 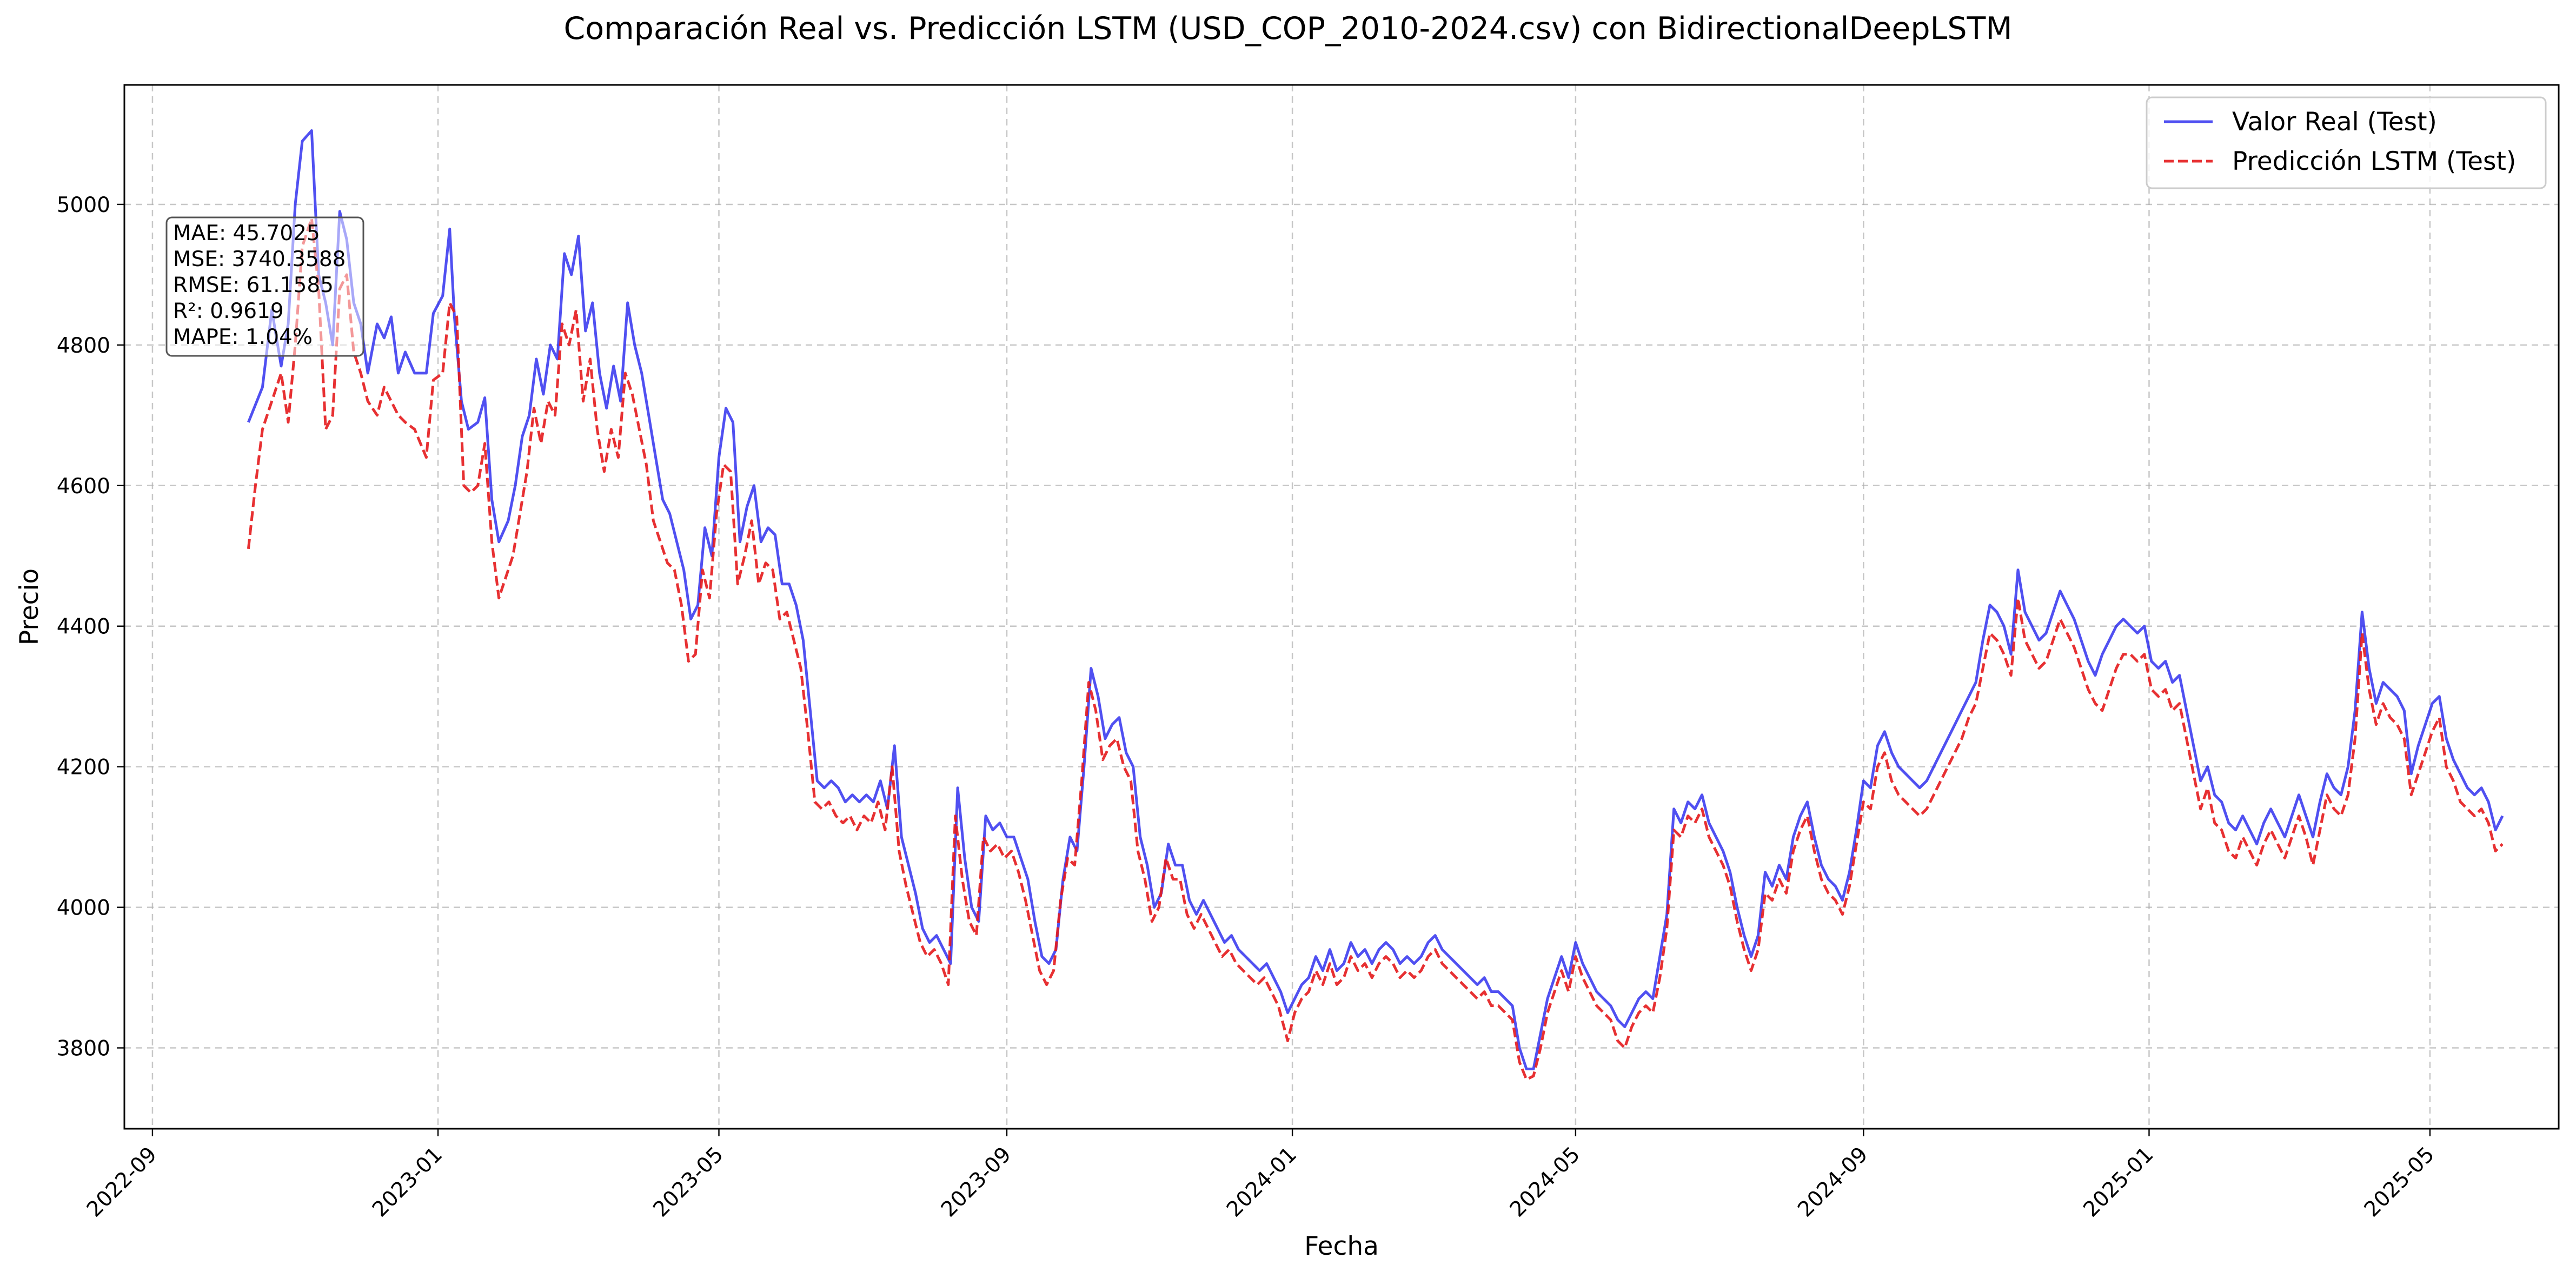 What do you see at coordinates (246, 233) in the screenshot?
I see `metric-mae: MAE: 45.7025` at bounding box center [246, 233].